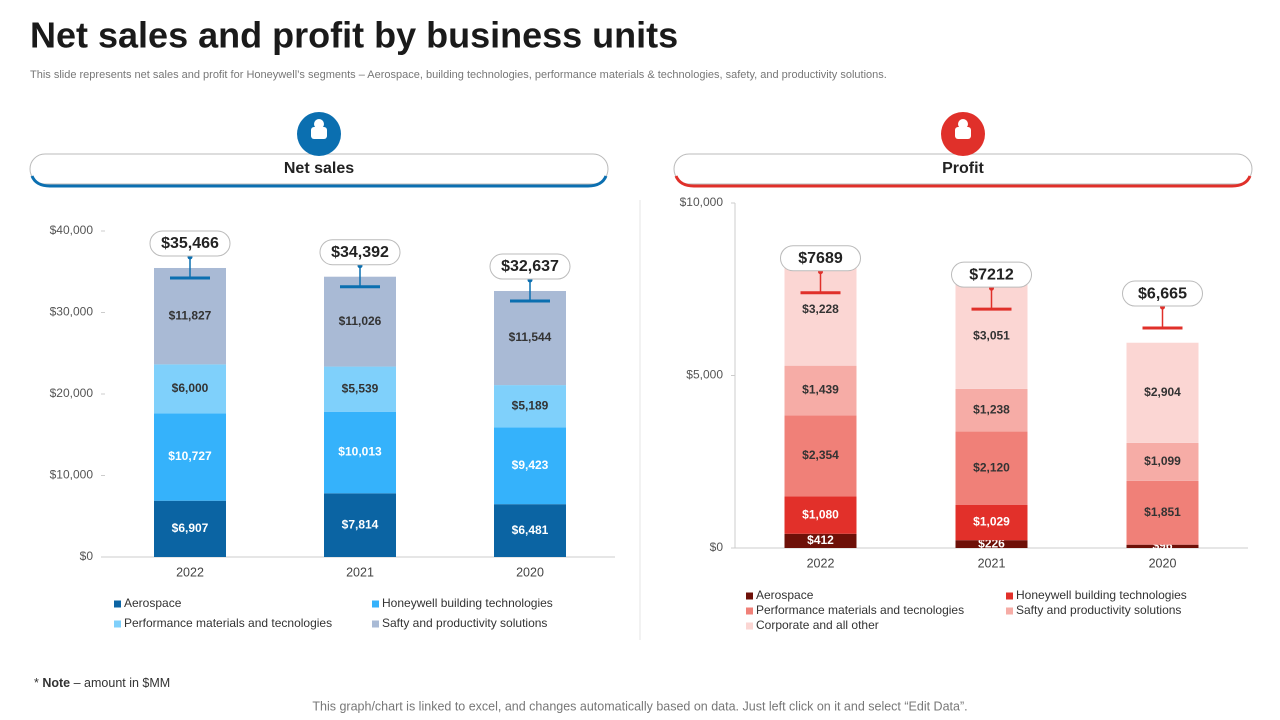 This screenshot has height=720, width=1280. What do you see at coordinates (72, 312) in the screenshot?
I see `y-tick-label: $30,000` at bounding box center [72, 312].